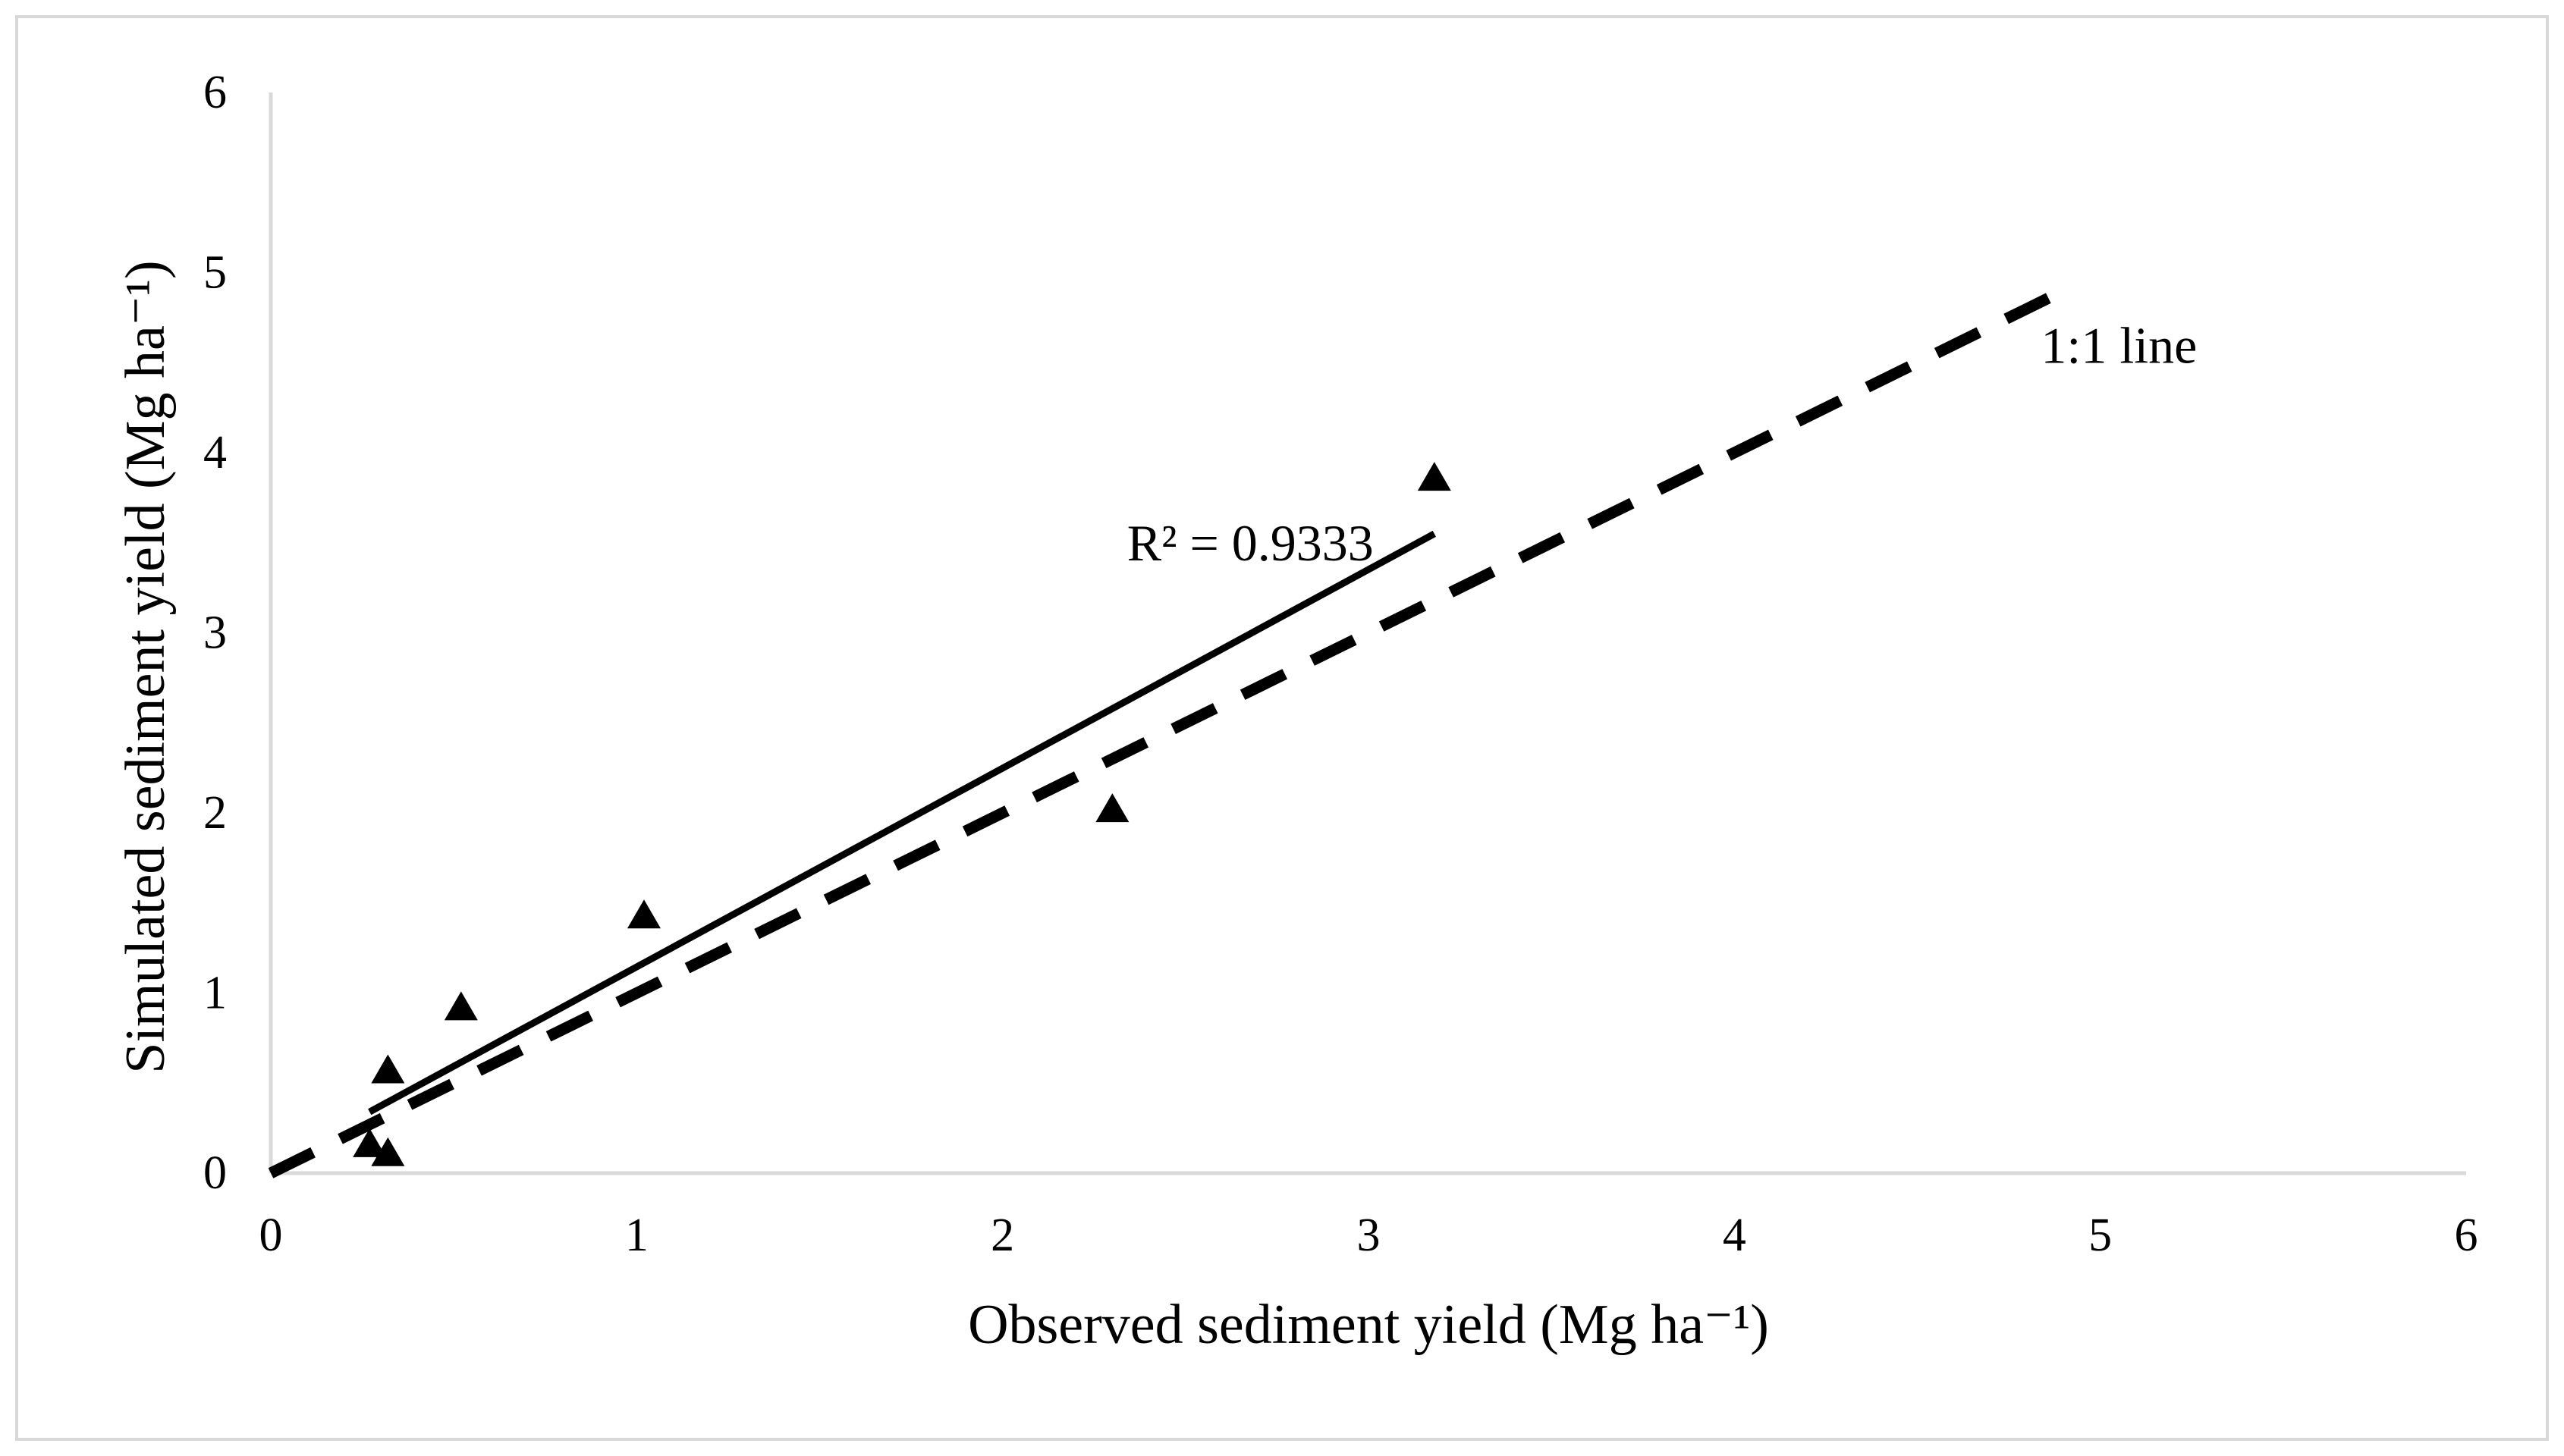 This screenshot has width=2564, height=1456. I want to click on y-tick-label: 3, so click(215, 633).